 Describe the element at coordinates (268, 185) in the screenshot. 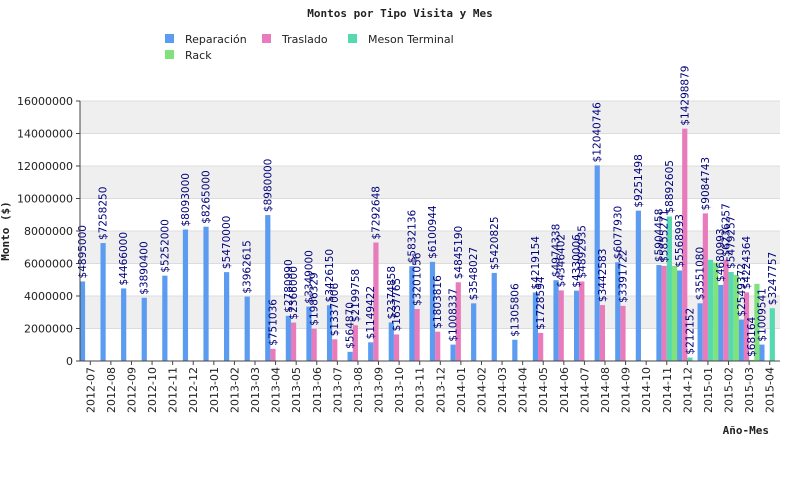

I see `data-label: $8980000` at that location.